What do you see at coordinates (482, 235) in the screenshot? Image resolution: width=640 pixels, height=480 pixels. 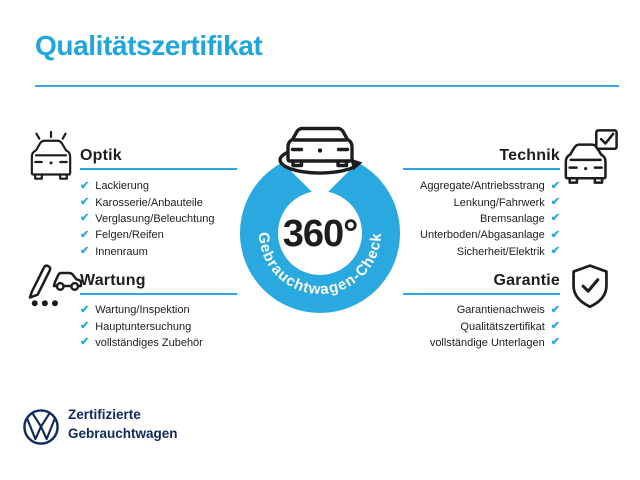 I see `item-label: Unterboden/Abgasanlage` at bounding box center [482, 235].